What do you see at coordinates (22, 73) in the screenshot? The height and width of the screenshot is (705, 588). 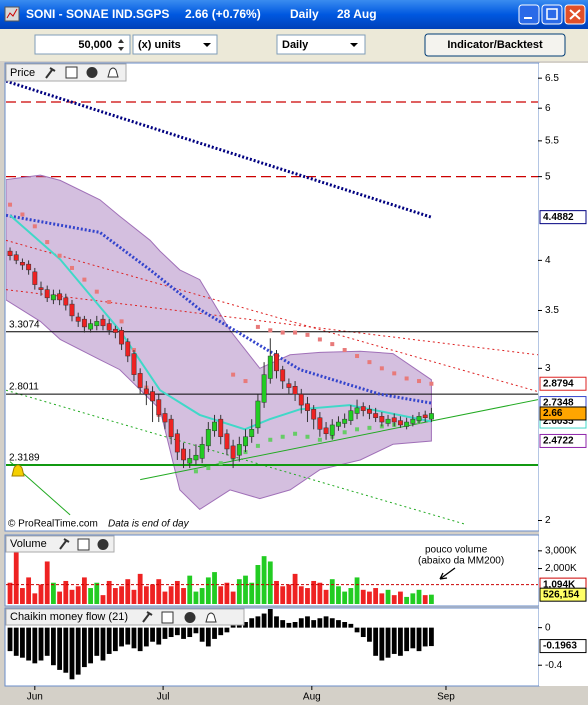 I see `panel-title: Price` at bounding box center [22, 73].